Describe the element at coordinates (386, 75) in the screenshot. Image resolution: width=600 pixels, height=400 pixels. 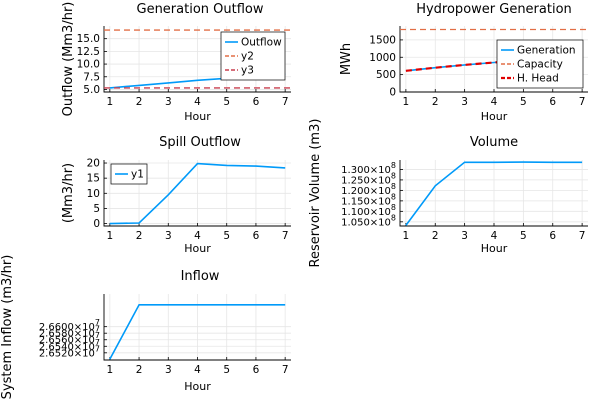
I see `y-tick-label: 500` at that location.